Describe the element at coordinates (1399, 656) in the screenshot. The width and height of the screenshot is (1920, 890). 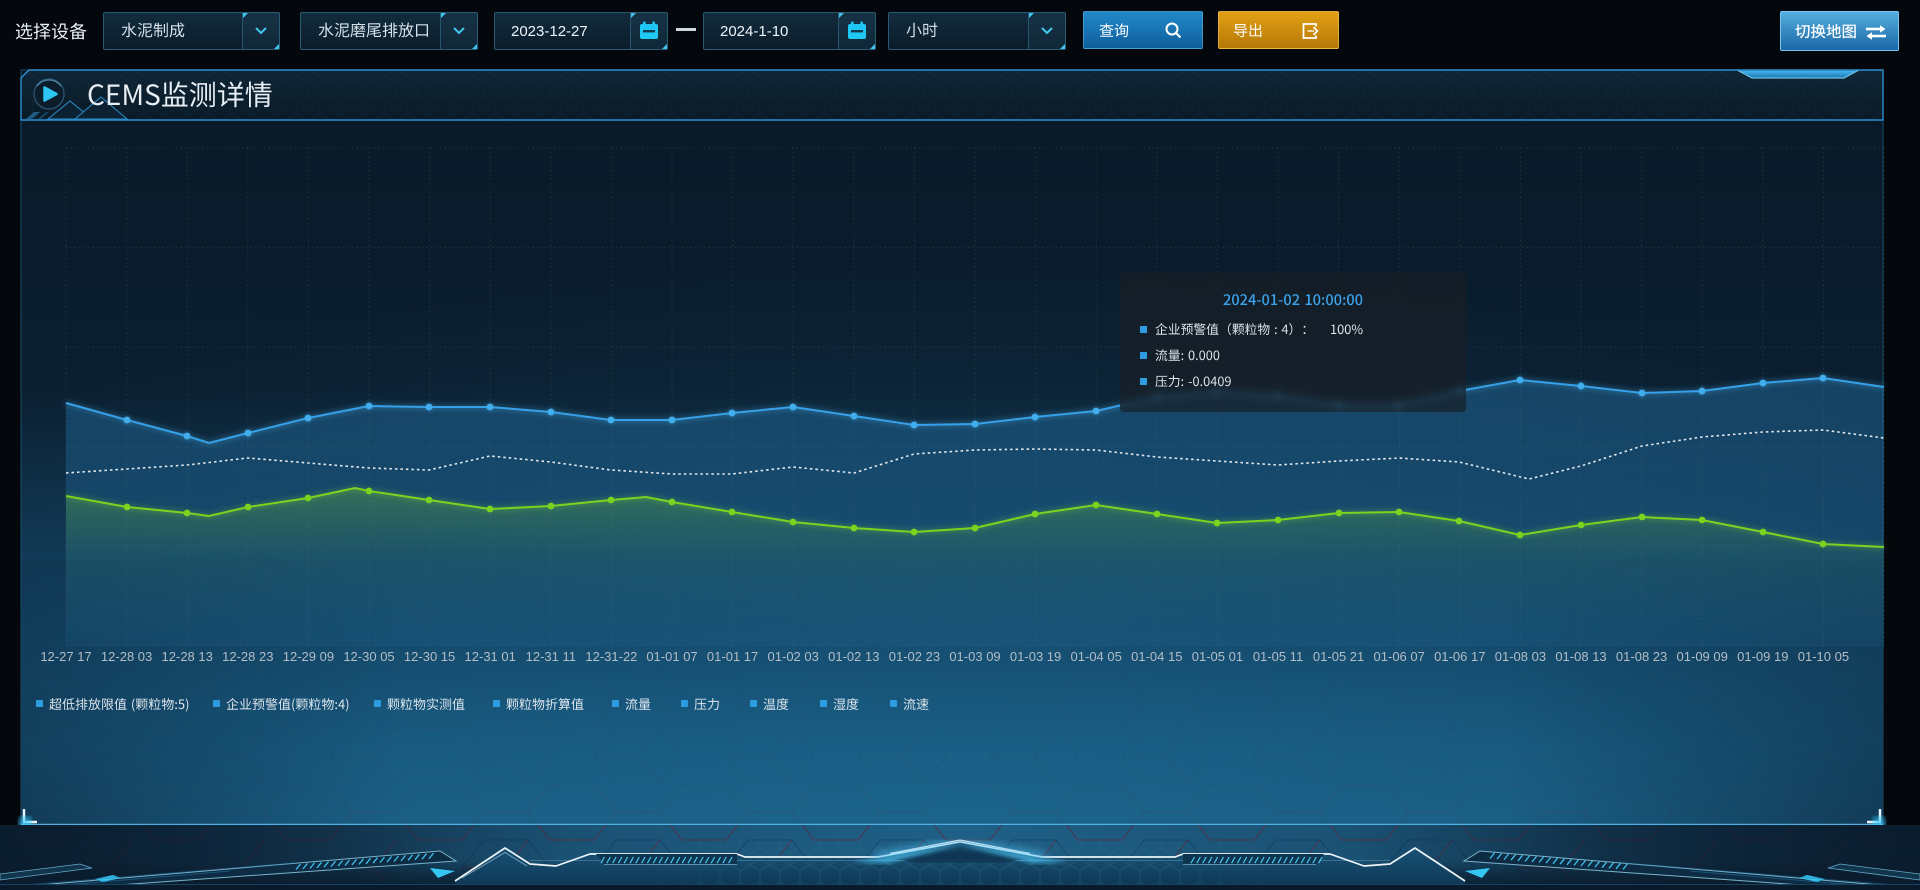
I see `svg-text: 01-06 07` at that location.